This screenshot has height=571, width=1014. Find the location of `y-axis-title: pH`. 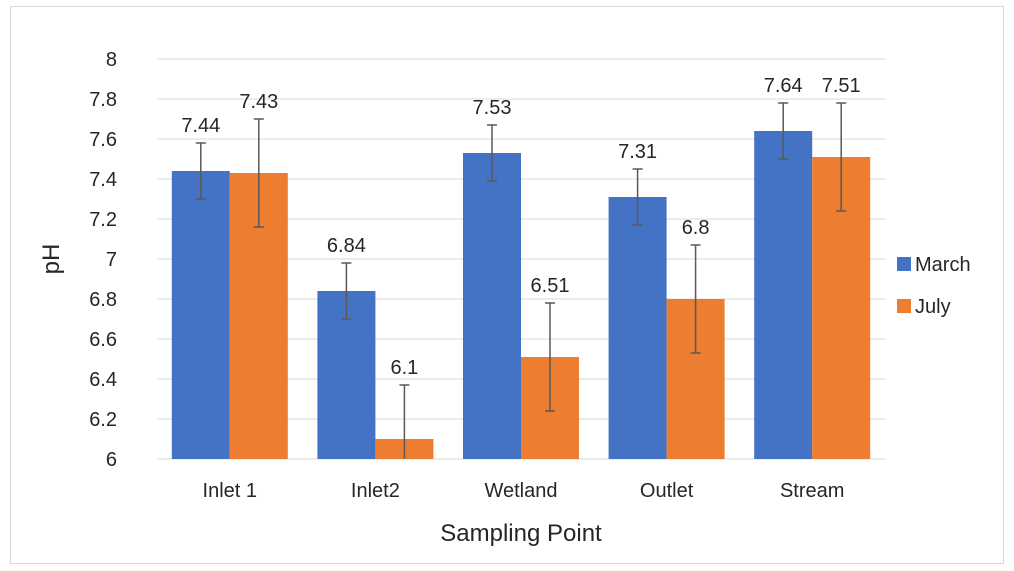

y-axis-title: pH is located at coordinates (51, 259).